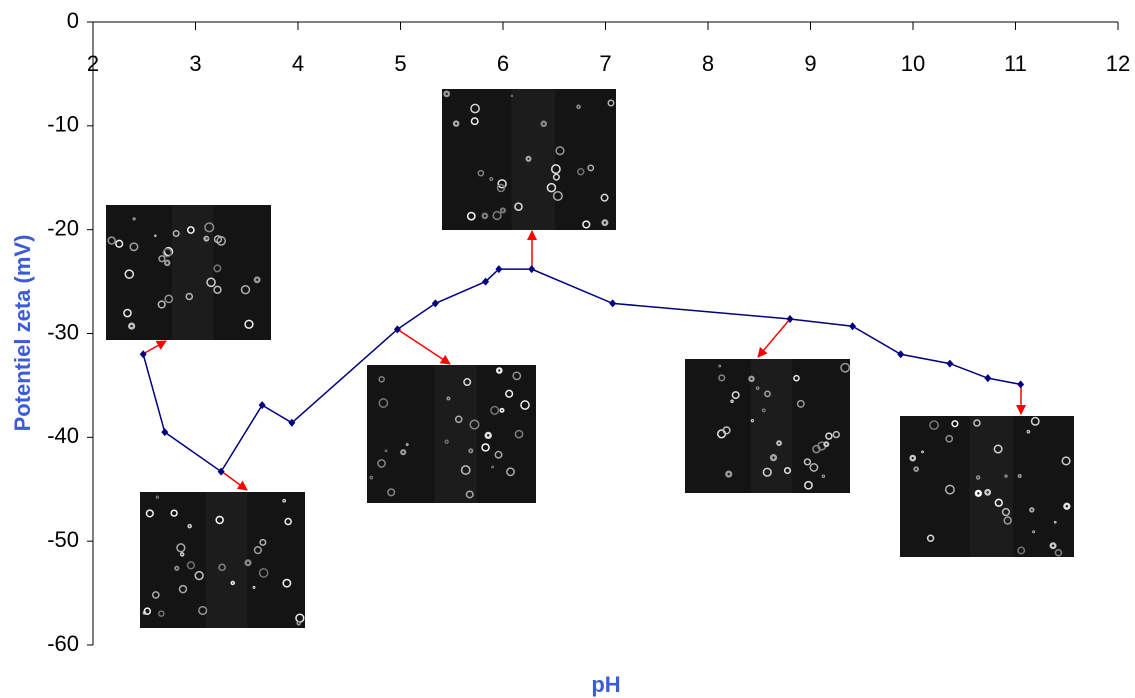 The height and width of the screenshot is (698, 1135). Describe the element at coordinates (400, 63) in the screenshot. I see `x-tick-label: 5` at that location.